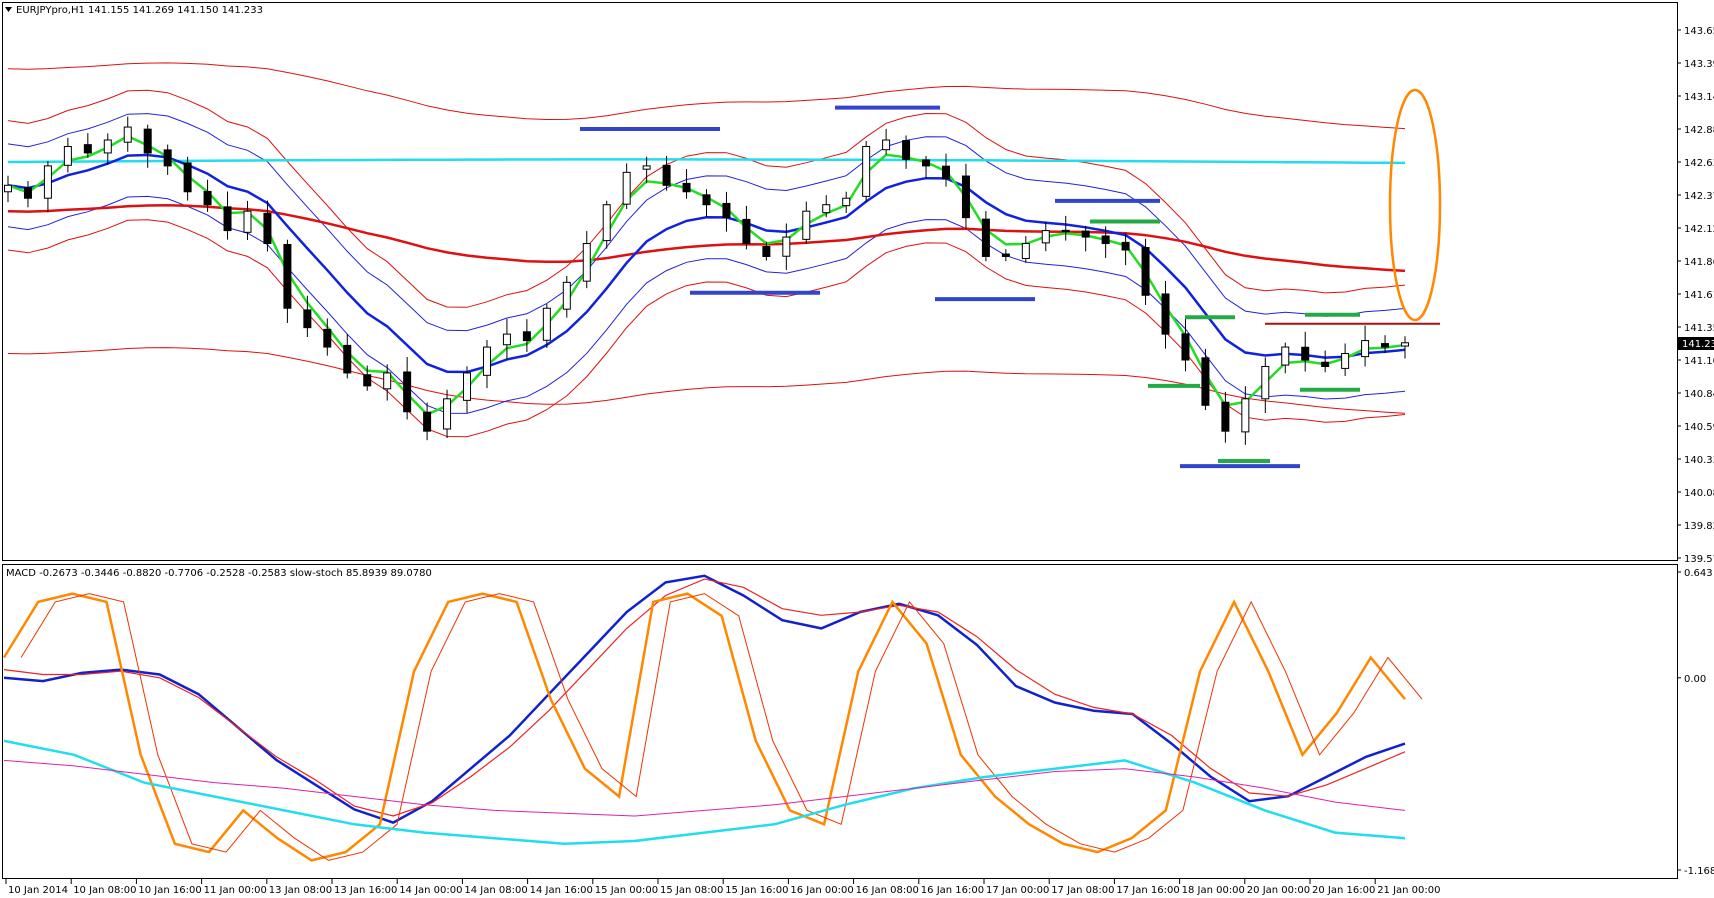  Describe the element at coordinates (1698, 344) in the screenshot. I see `current-price-label: 141.233` at that location.